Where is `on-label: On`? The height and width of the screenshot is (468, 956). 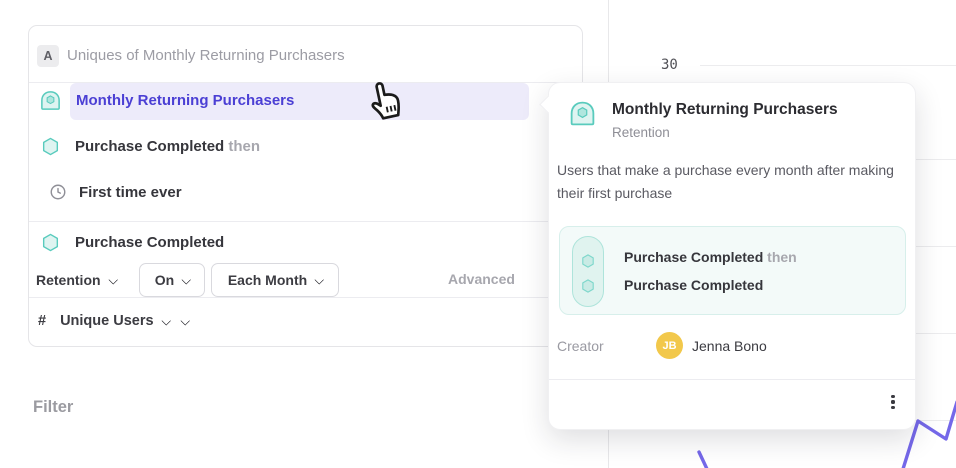
on-label: On is located at coordinates (164, 280).